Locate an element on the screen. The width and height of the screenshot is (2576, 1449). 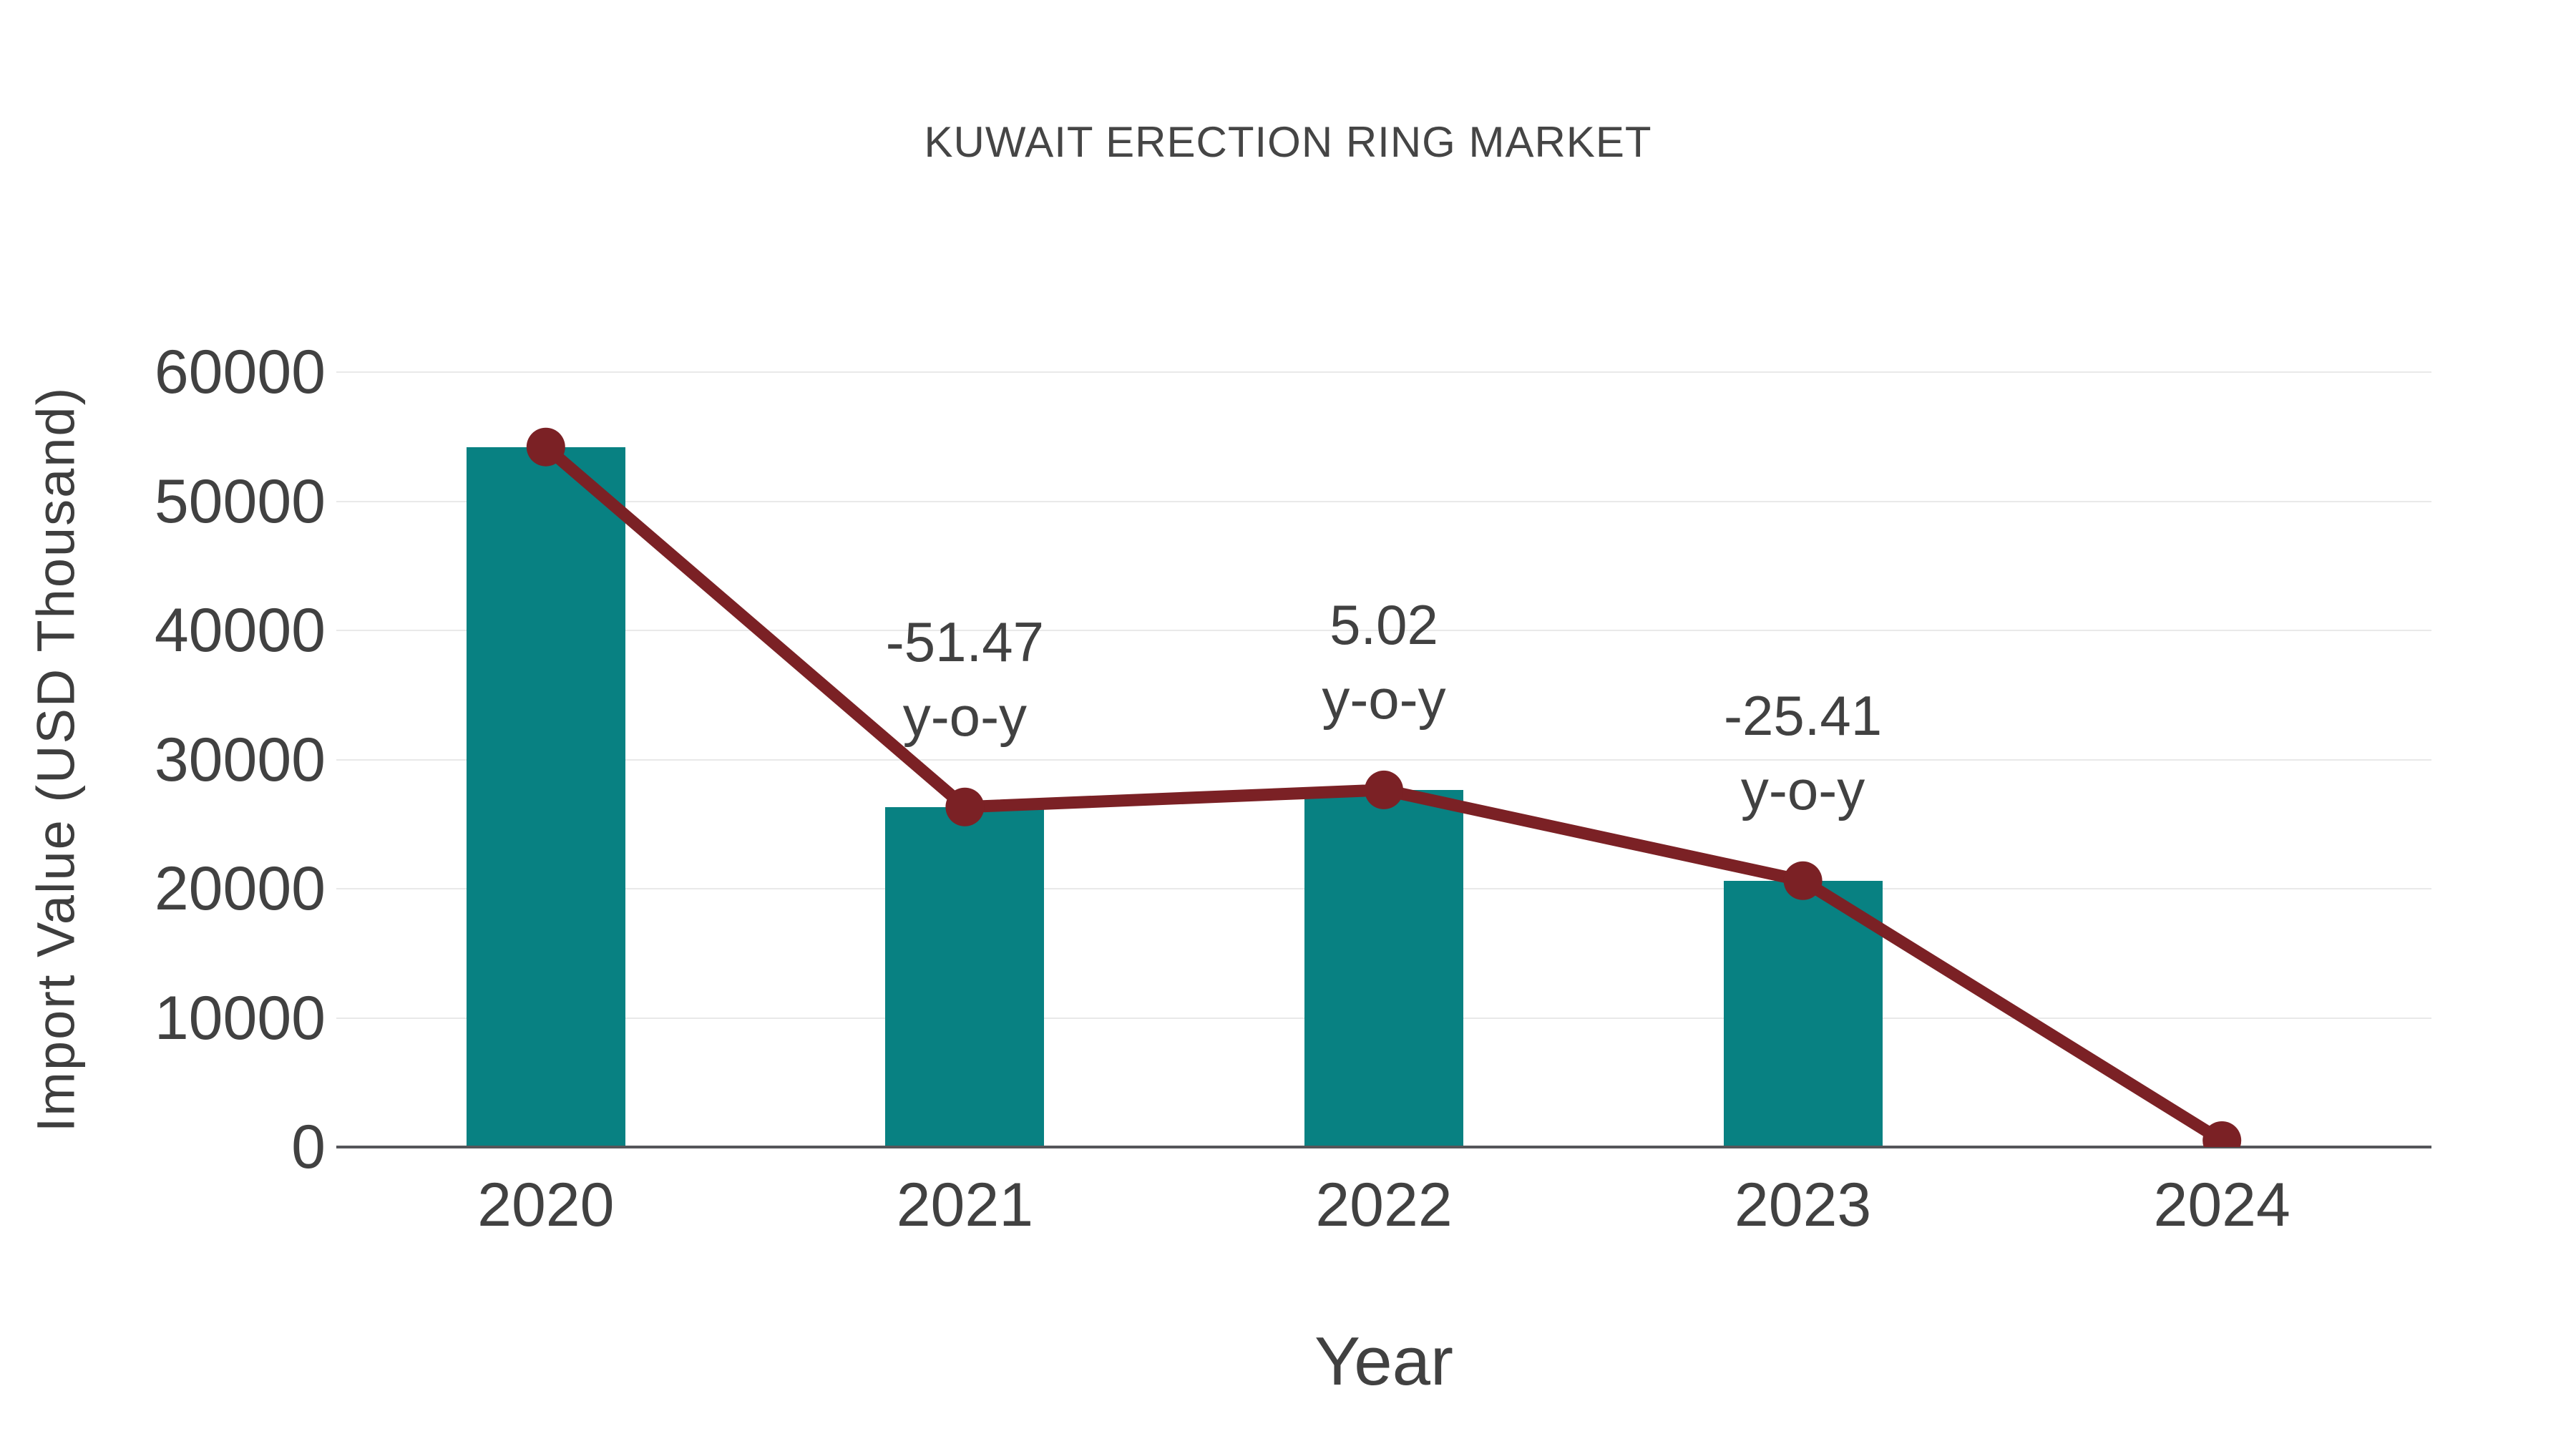
x-axis-line is located at coordinates (1383, 1147).